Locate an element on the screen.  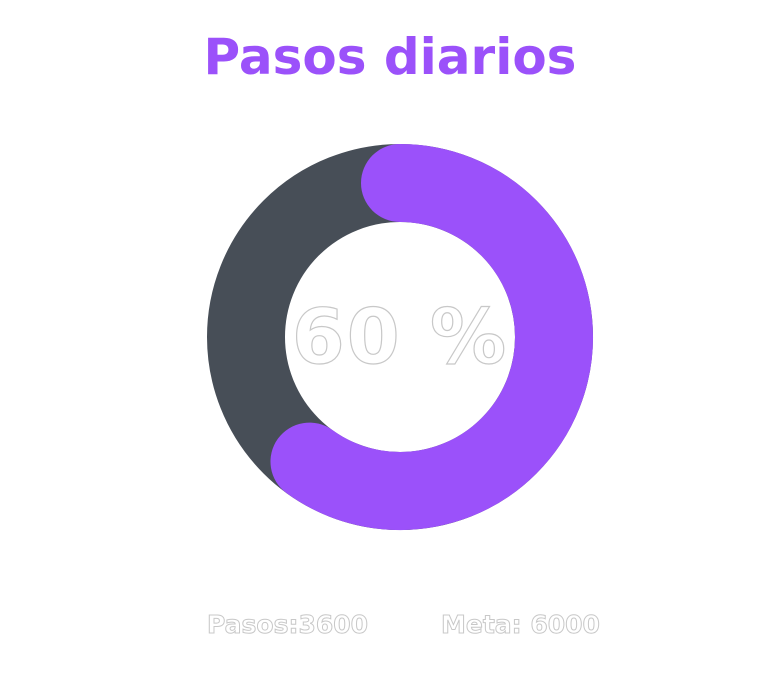
steps-count: Pasos:3600 is located at coordinates (287, 625).